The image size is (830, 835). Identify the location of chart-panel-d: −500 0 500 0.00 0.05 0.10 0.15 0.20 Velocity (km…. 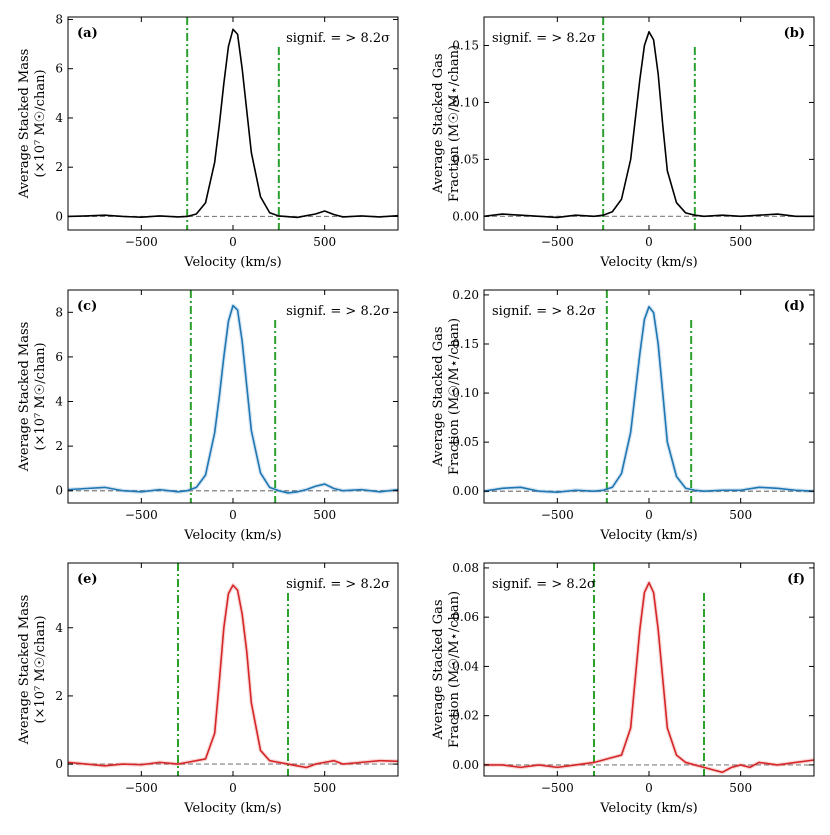
(623, 415).